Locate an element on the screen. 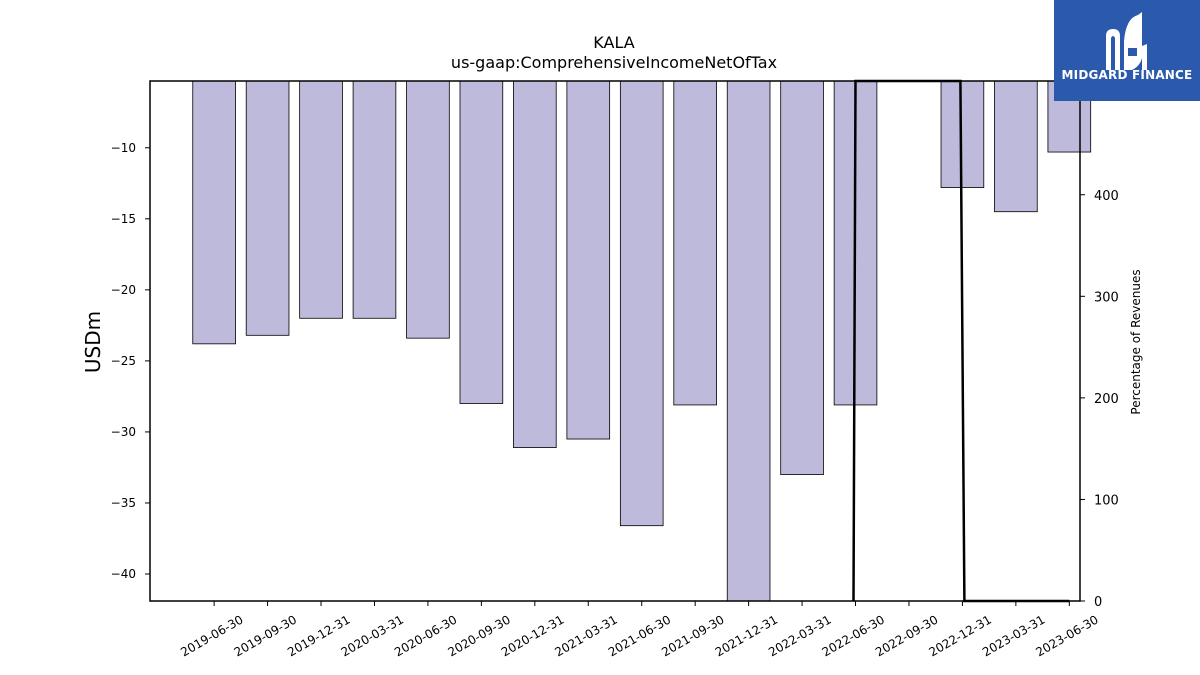 Image resolution: width=1200 pixels, height=675 pixels. brand-logo: MIDGARD FINANCE is located at coordinates (1127, 50).